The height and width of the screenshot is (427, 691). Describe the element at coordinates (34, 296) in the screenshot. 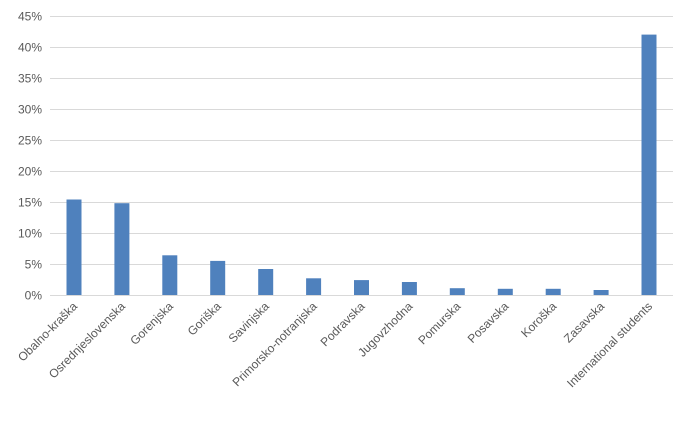

I see `y-tick-label: 0%` at that location.